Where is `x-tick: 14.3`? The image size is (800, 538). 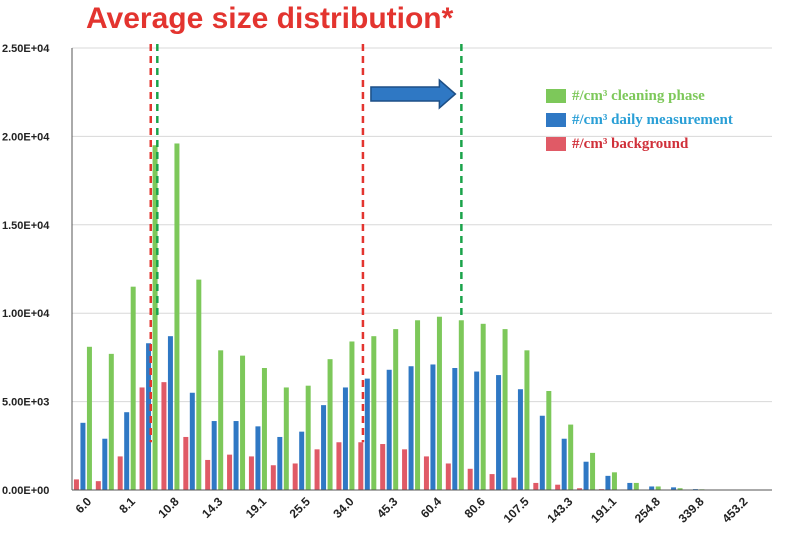 x-tick: 14.3 is located at coordinates (212, 507).